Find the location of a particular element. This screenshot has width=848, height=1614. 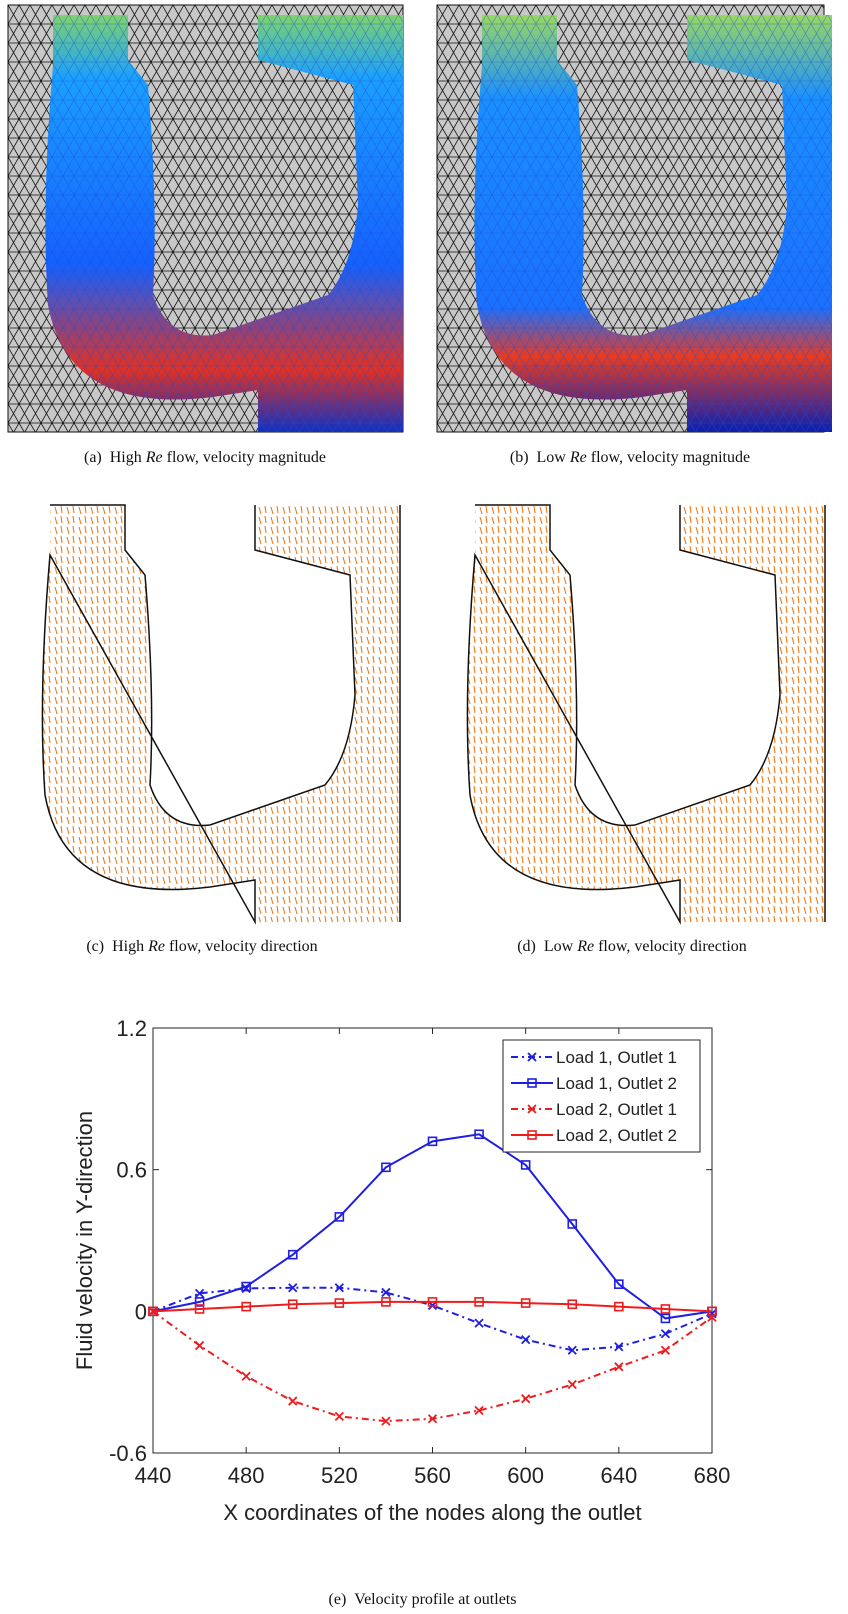

caption-label: (d) is located at coordinates (526, 946).